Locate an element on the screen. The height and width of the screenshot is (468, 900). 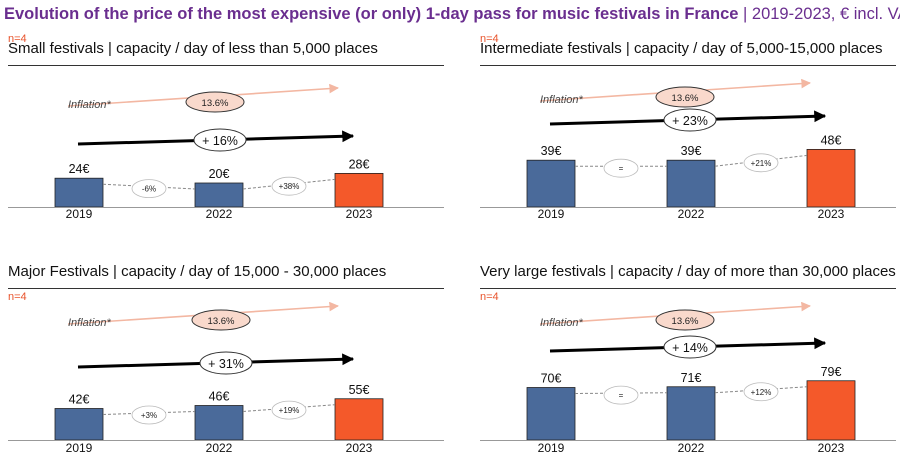
total-change-value: + 16% is located at coordinates (220, 141).